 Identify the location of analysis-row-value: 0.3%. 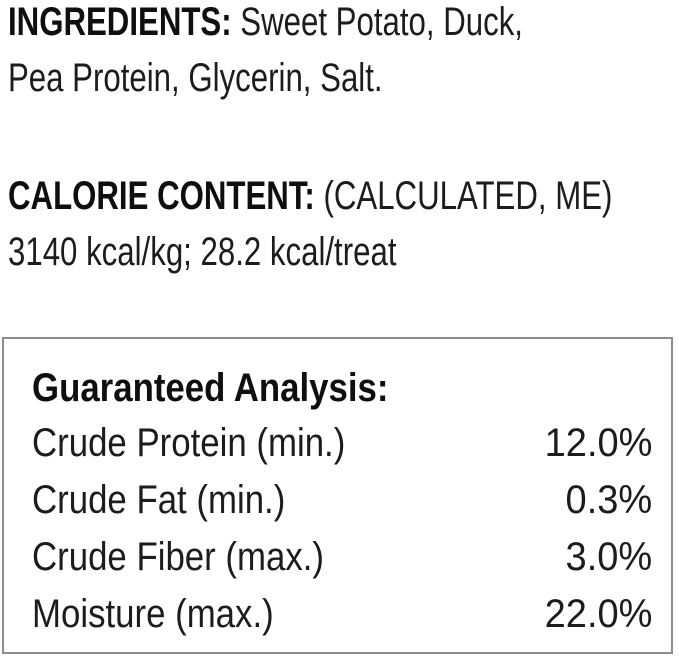
(608, 500).